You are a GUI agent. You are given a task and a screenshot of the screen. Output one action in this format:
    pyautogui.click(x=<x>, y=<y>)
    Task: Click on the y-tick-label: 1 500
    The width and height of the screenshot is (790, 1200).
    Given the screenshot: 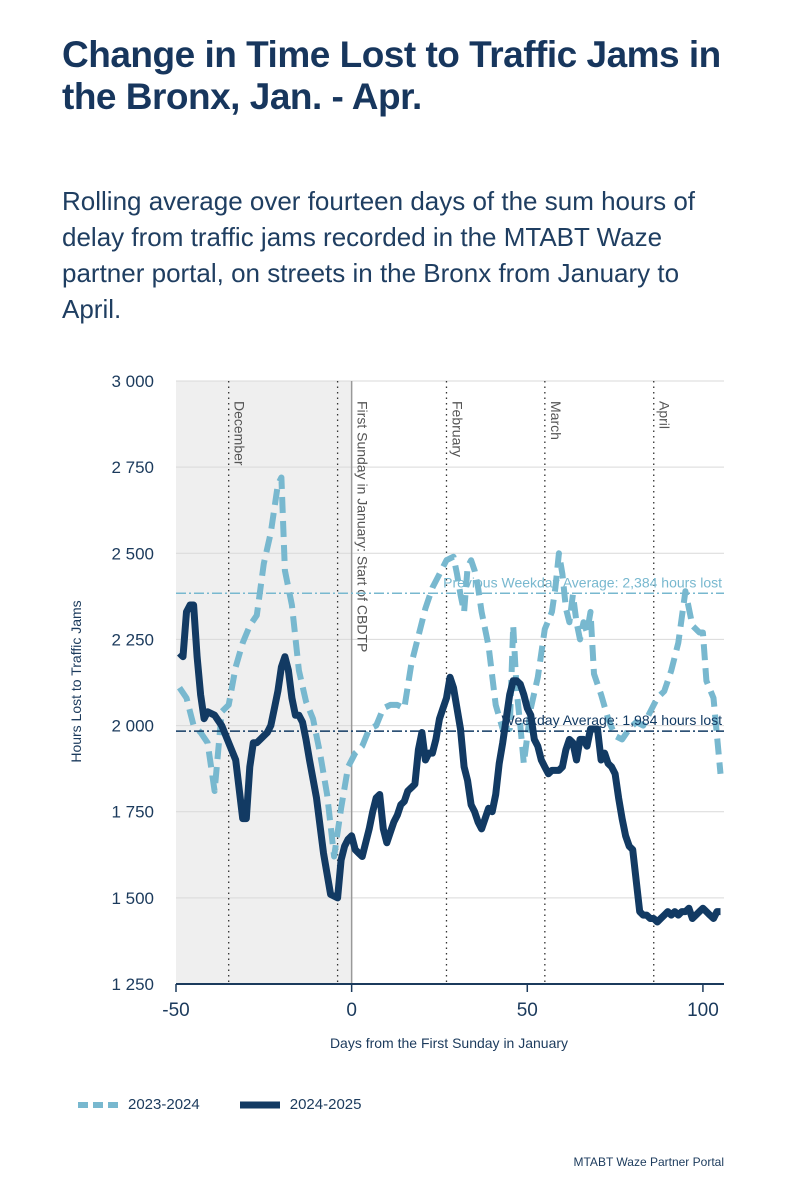 What is the action you would take?
    pyautogui.click(x=132, y=898)
    